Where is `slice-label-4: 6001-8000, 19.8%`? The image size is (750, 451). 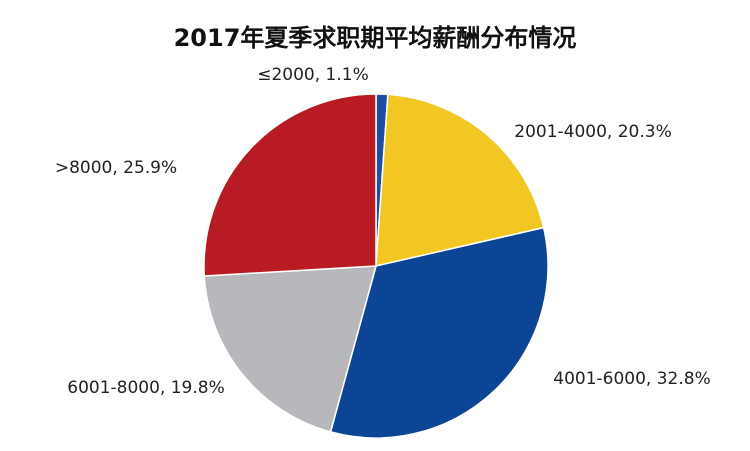
slice-label-4: 6001-8000, 19.8% is located at coordinates (145, 388).